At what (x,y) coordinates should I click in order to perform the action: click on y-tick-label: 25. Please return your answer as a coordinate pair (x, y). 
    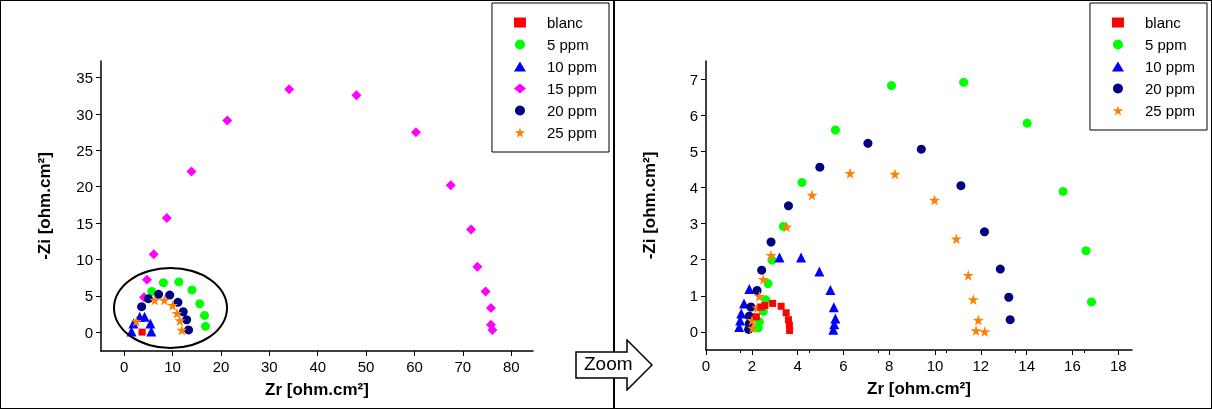
    Looking at the image, I should click on (84, 150).